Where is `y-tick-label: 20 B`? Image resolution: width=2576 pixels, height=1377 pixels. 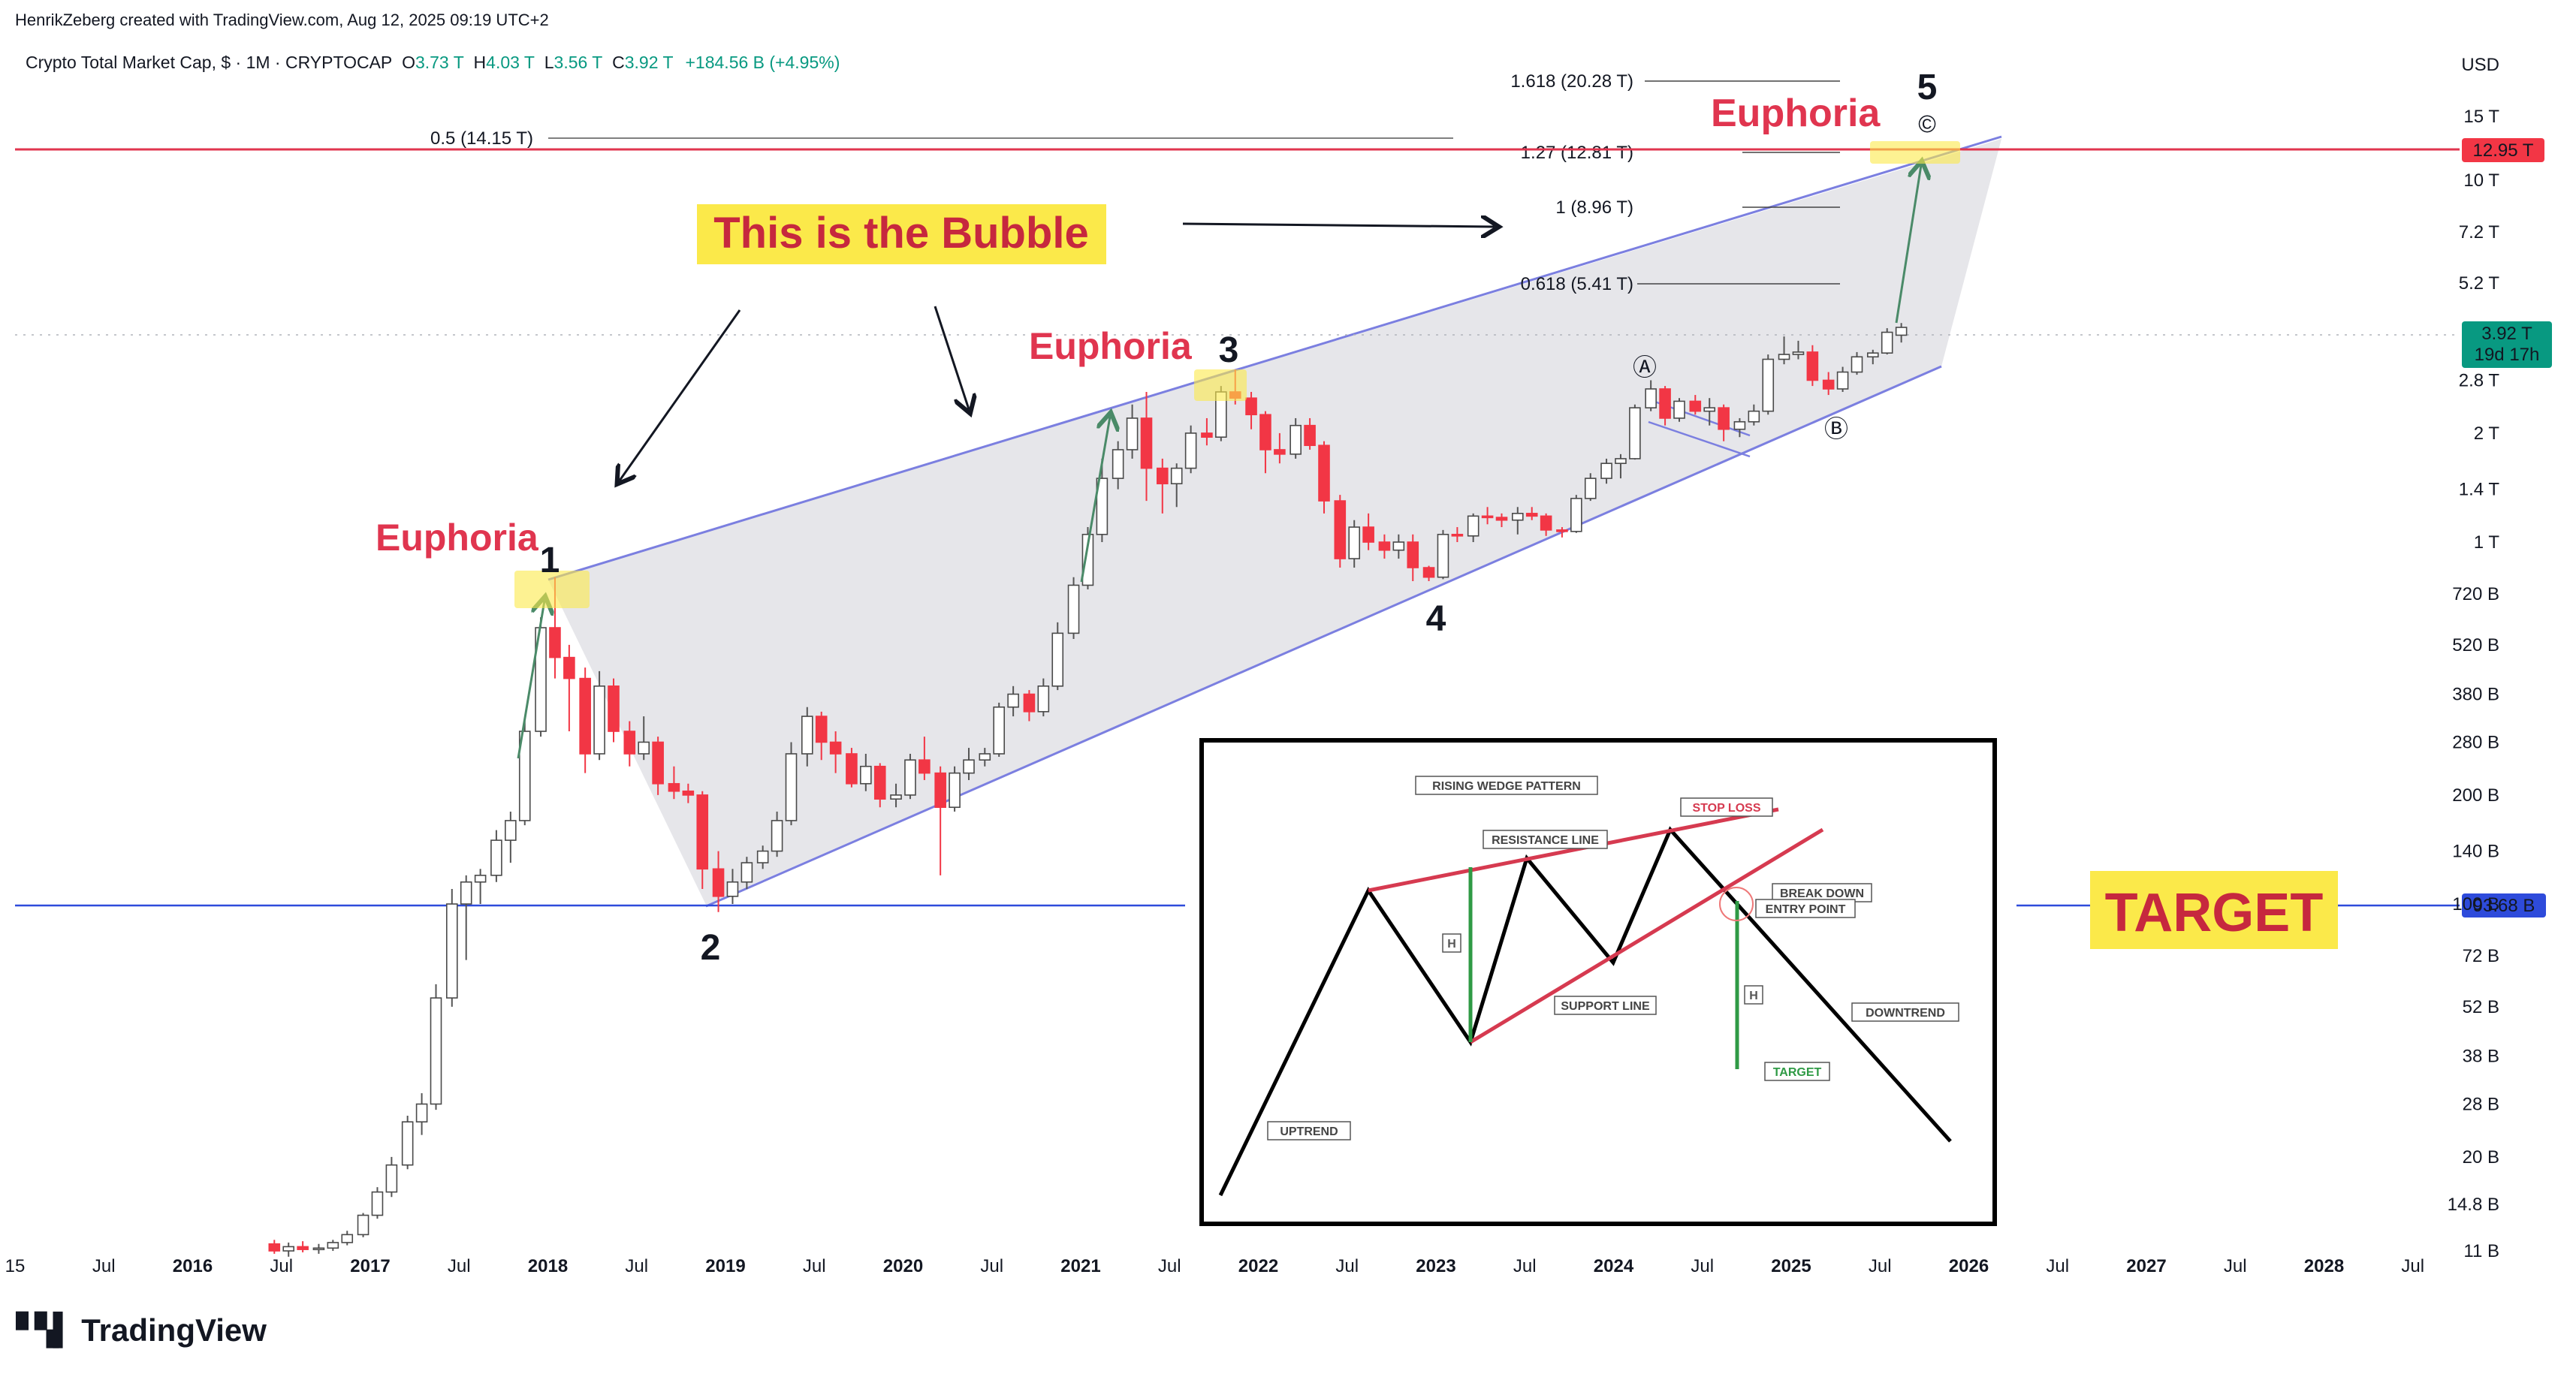 y-tick-label: 20 B is located at coordinates (2481, 1157).